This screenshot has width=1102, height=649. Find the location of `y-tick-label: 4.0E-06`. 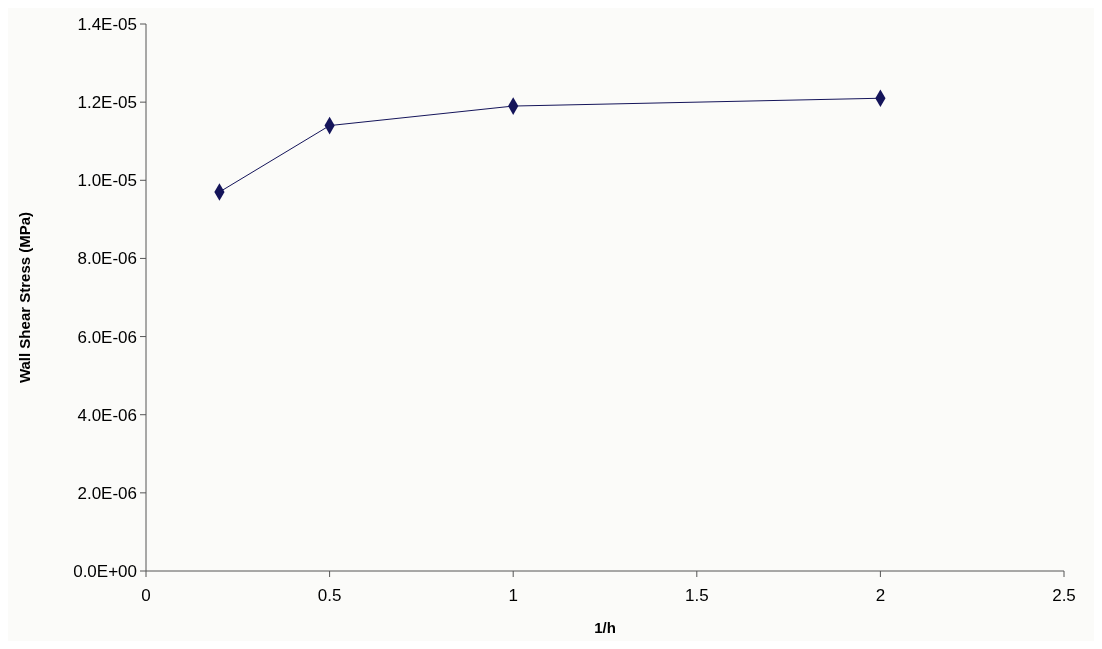

y-tick-label: 4.0E-06 is located at coordinates (107, 415).